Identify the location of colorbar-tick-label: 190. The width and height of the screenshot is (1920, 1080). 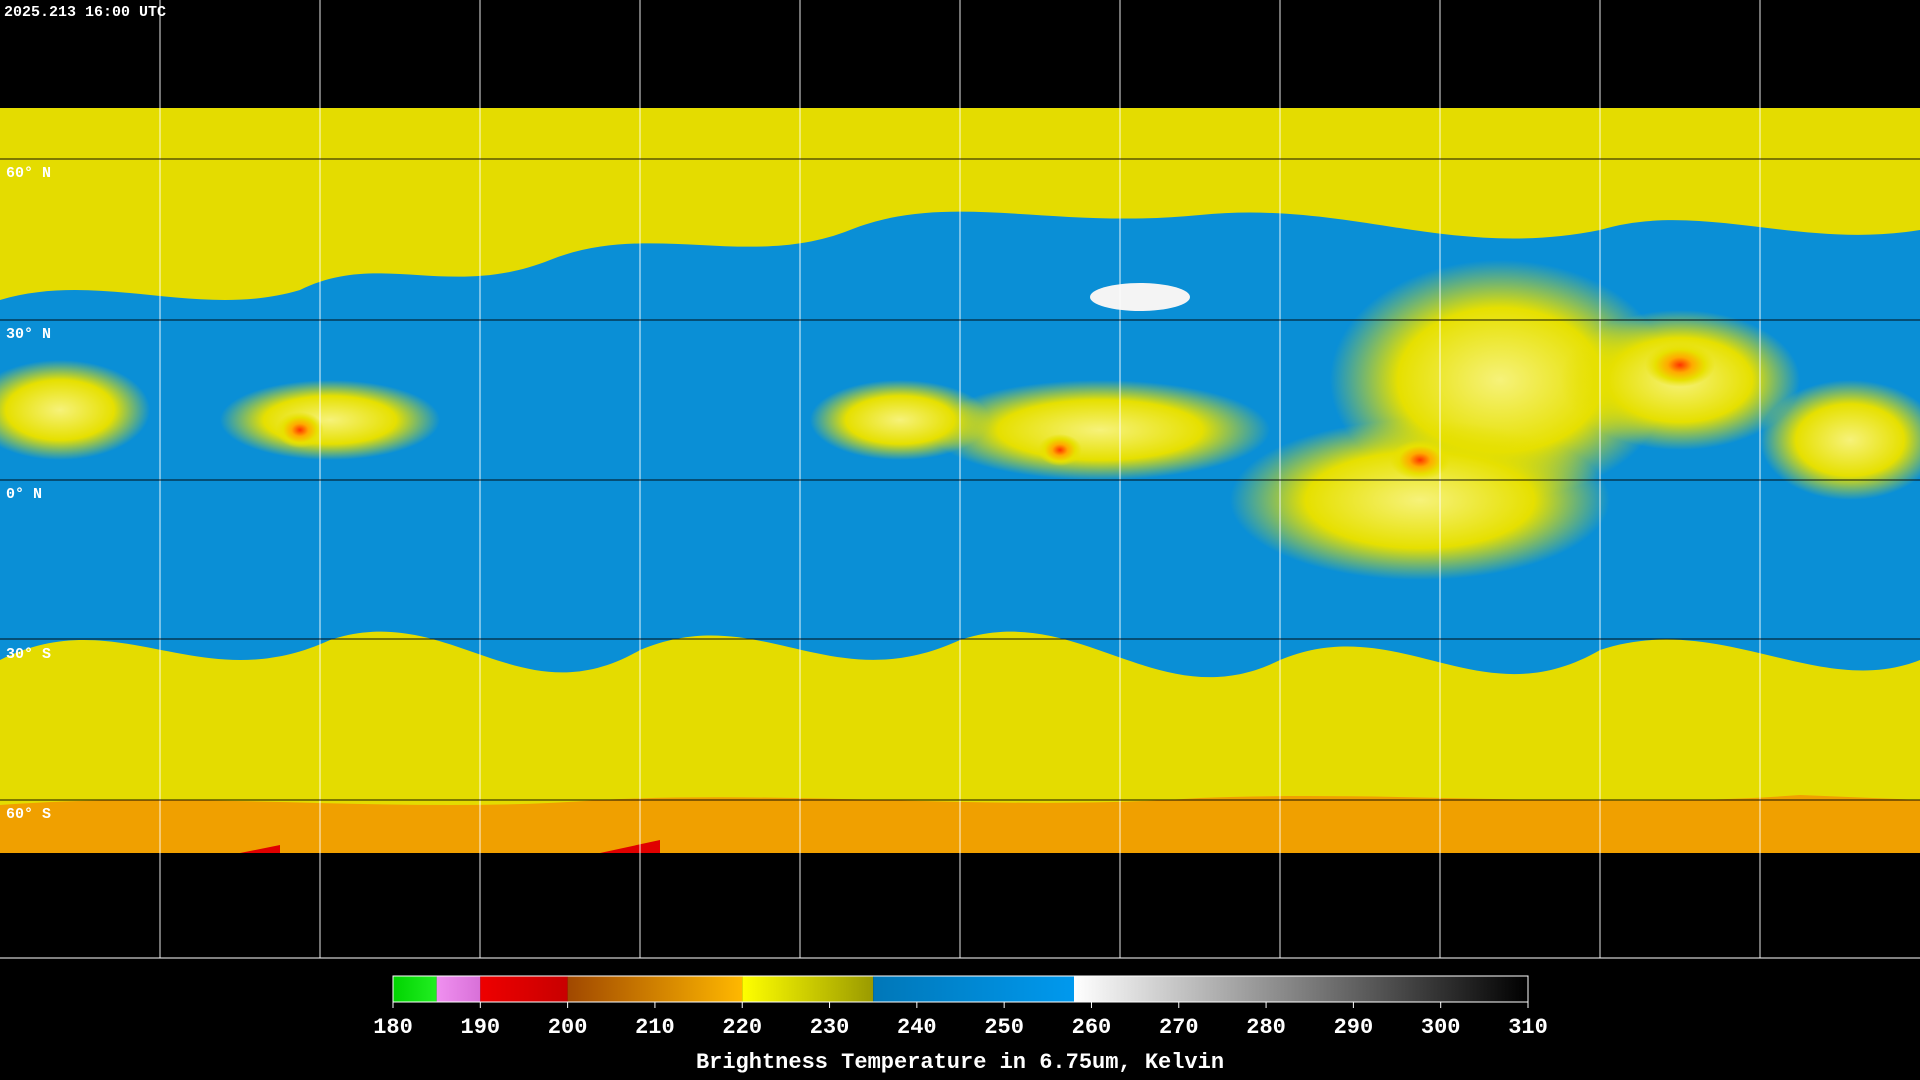
(481, 1027).